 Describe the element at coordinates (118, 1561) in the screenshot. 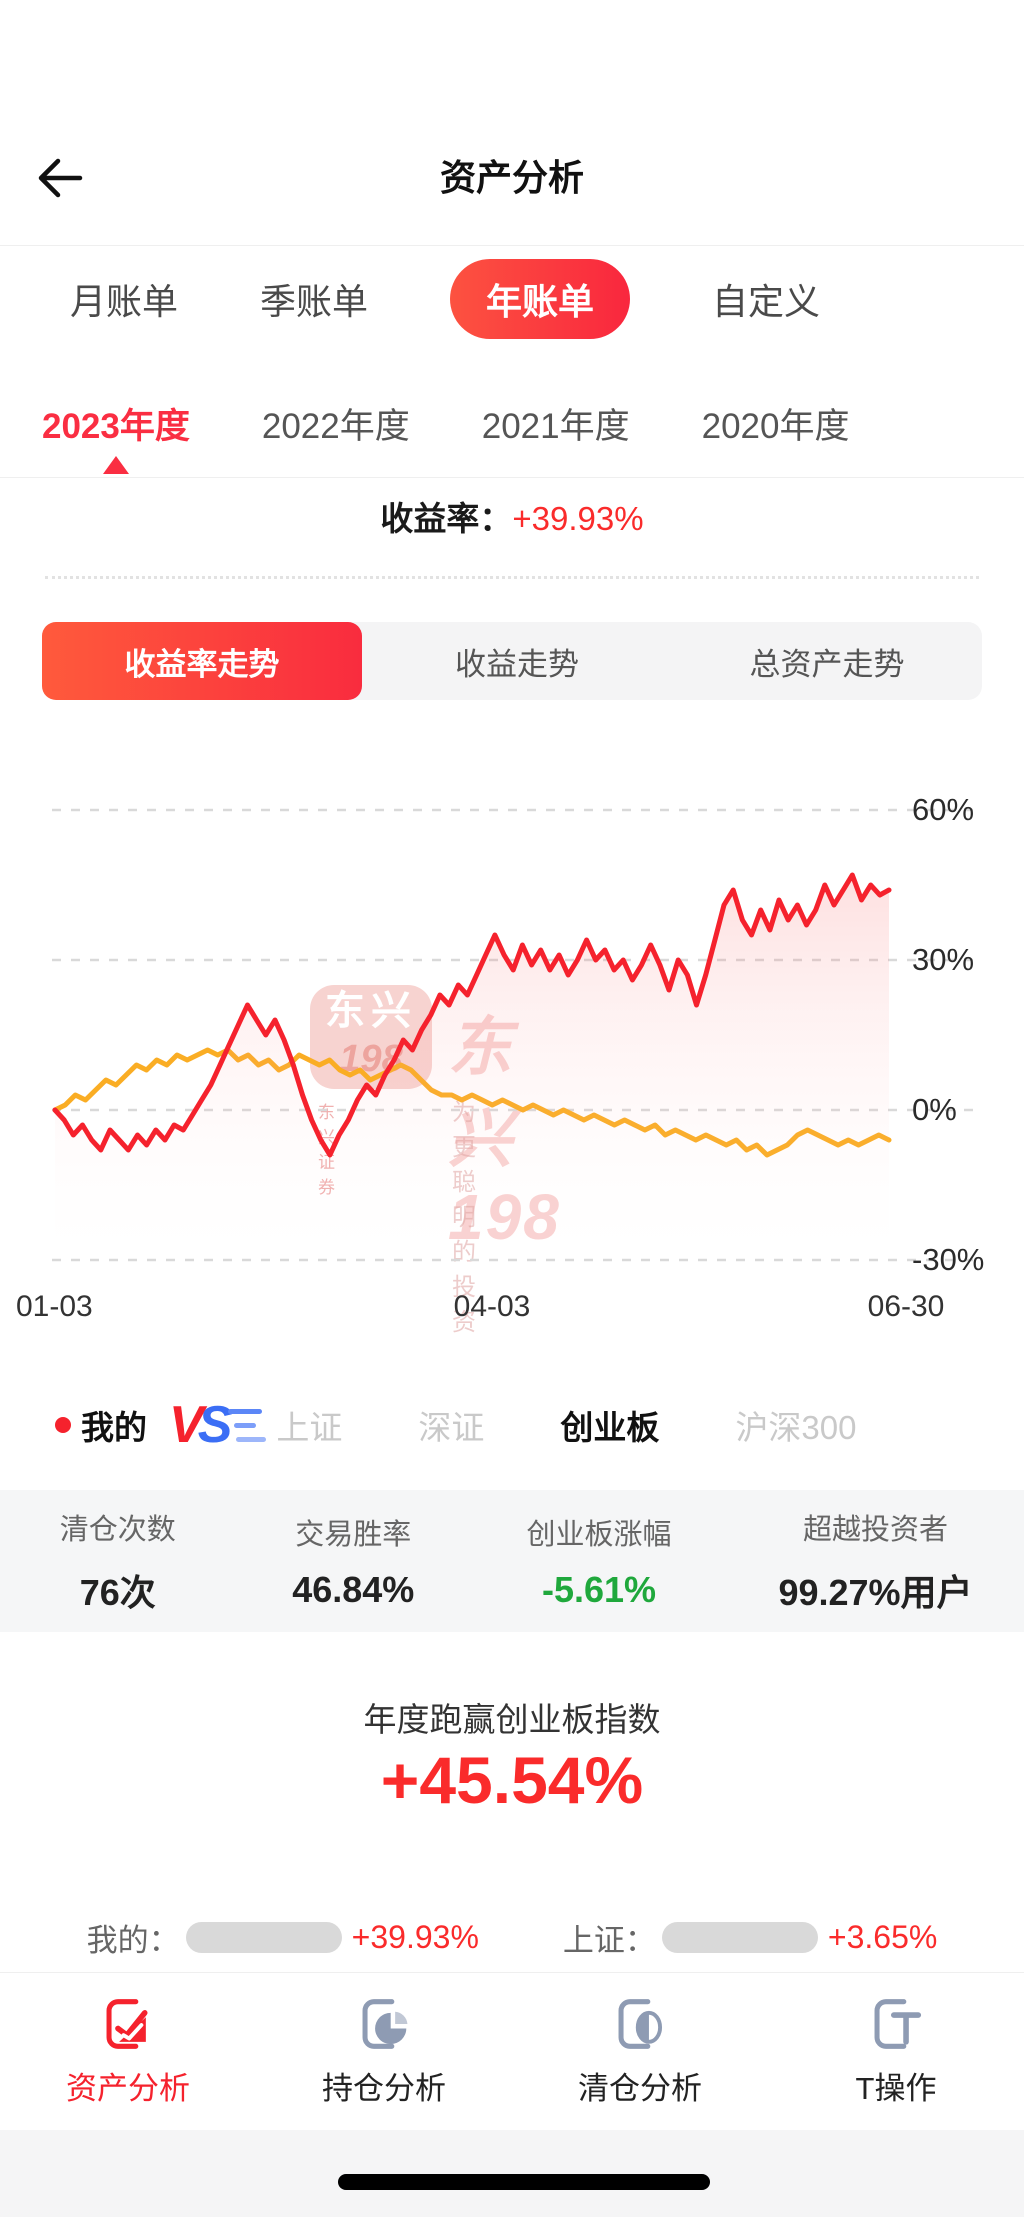

I see `stat-clear-count: 清仓次数 76次` at that location.